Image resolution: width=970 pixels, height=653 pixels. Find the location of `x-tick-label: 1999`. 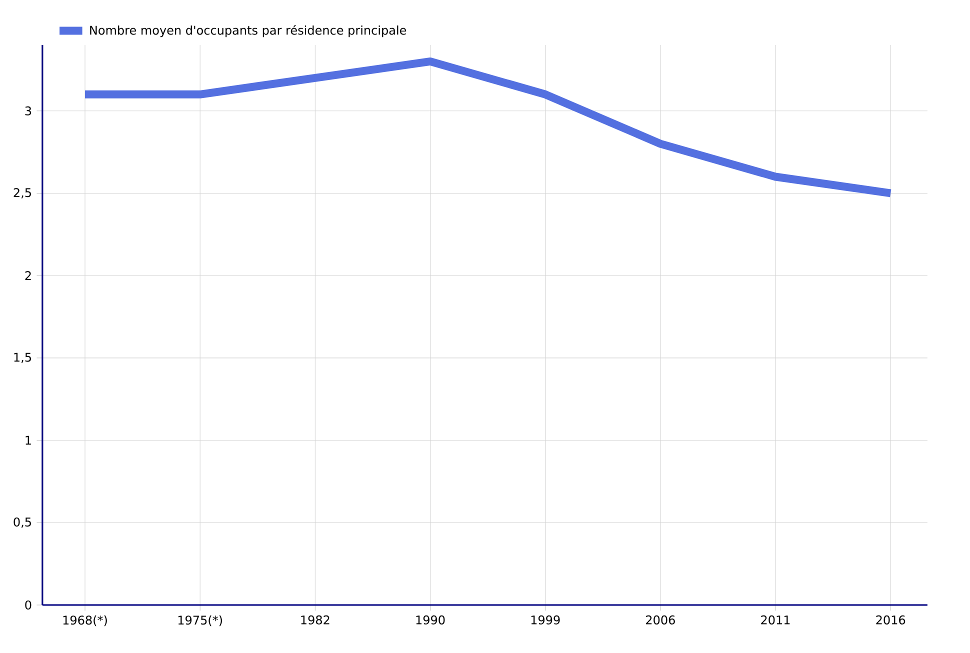

x-tick-label: 1999 is located at coordinates (545, 619).